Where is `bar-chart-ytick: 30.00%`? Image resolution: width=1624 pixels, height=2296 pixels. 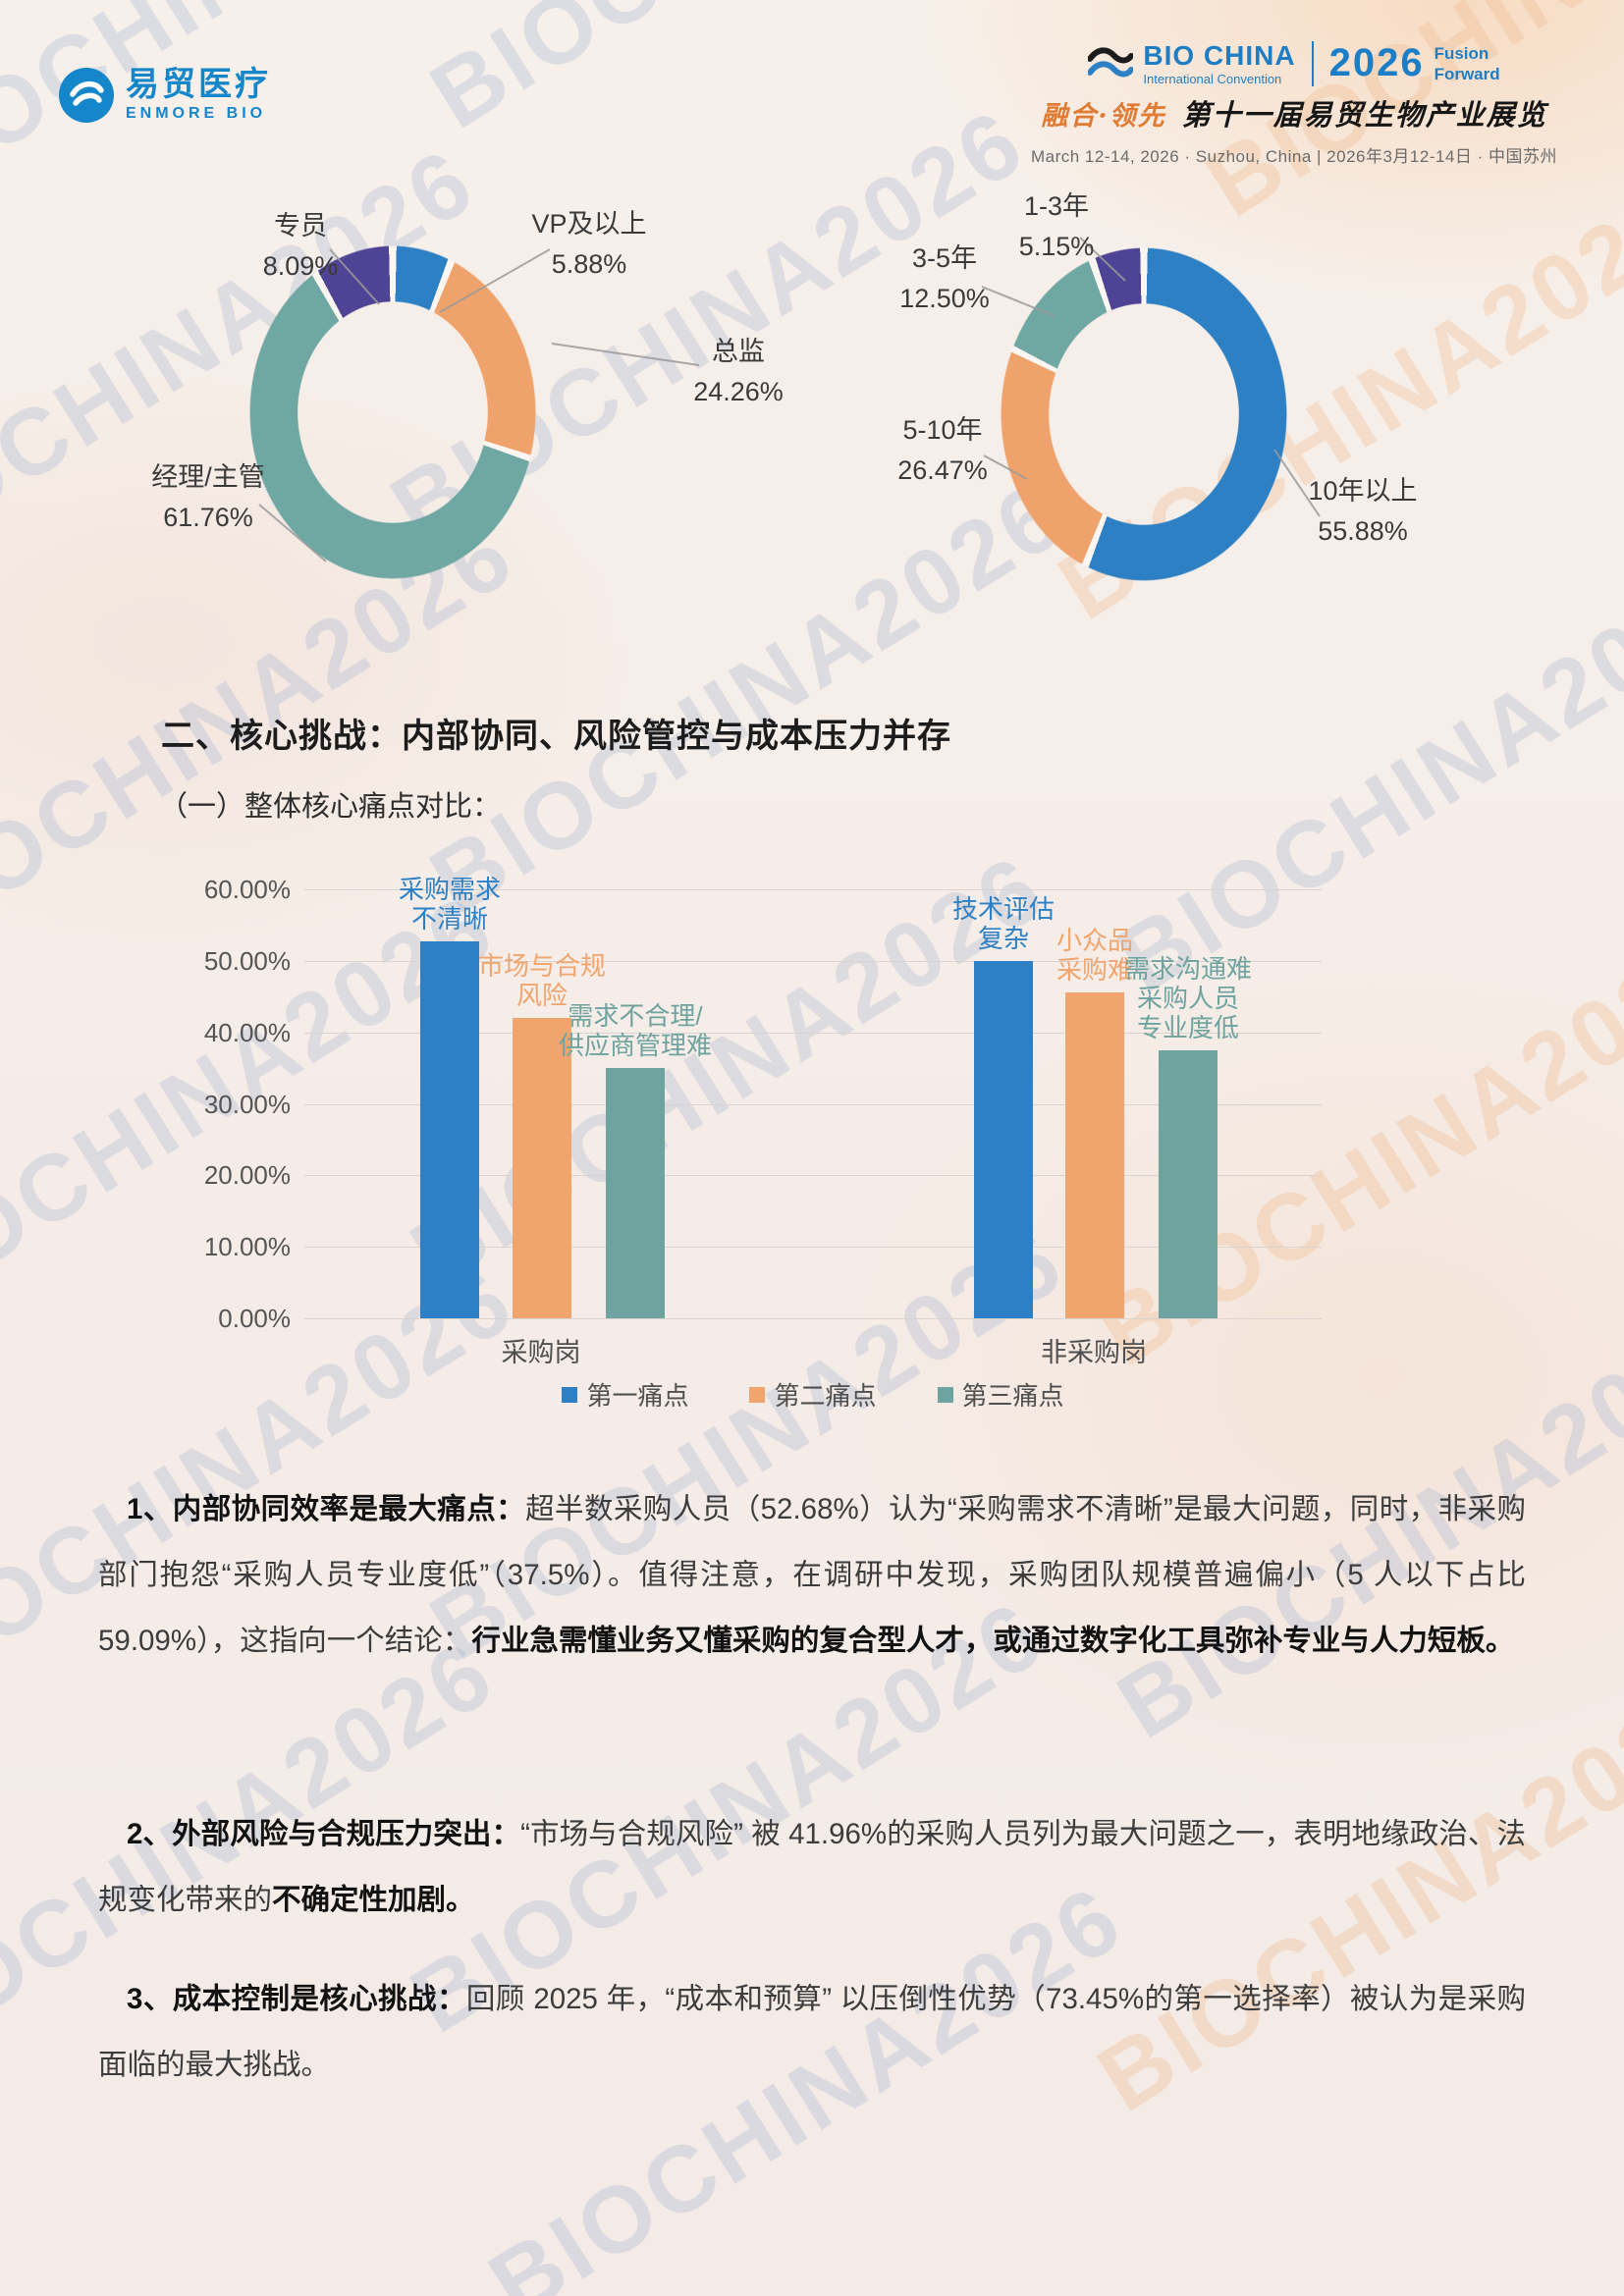
bar-chart-ytick: 30.00% is located at coordinates (247, 1104).